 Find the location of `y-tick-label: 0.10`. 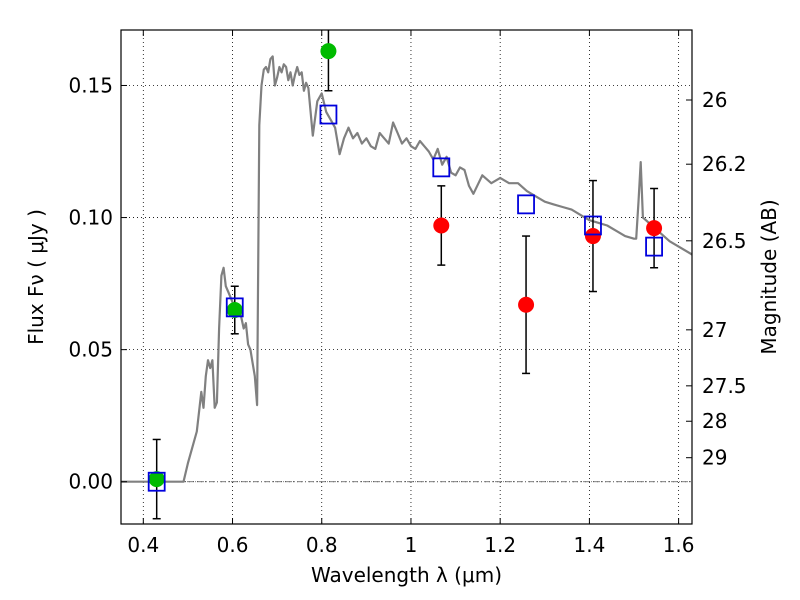

y-tick-label: 0.10 is located at coordinates (90, 218).